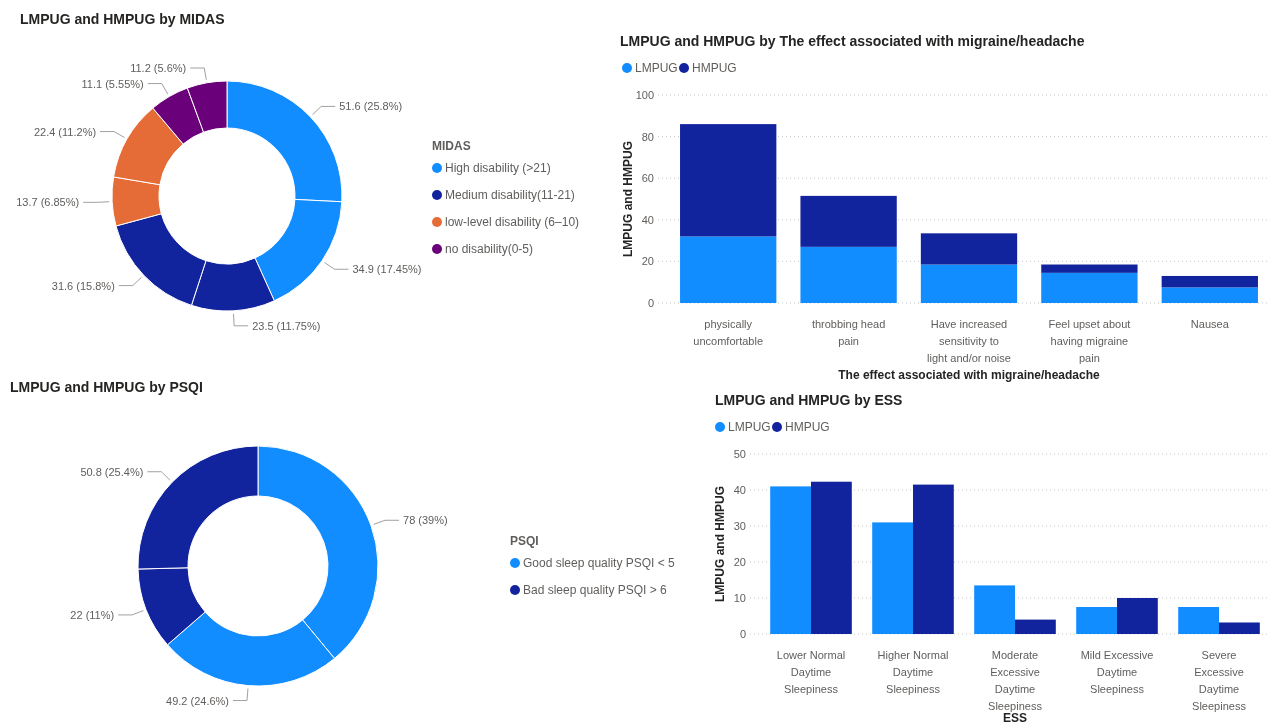 The image size is (1274, 727). Describe the element at coordinates (1015, 680) in the screenshot. I see `x-tick-label: Moderate Excessive Daytime Sleepiness` at that location.